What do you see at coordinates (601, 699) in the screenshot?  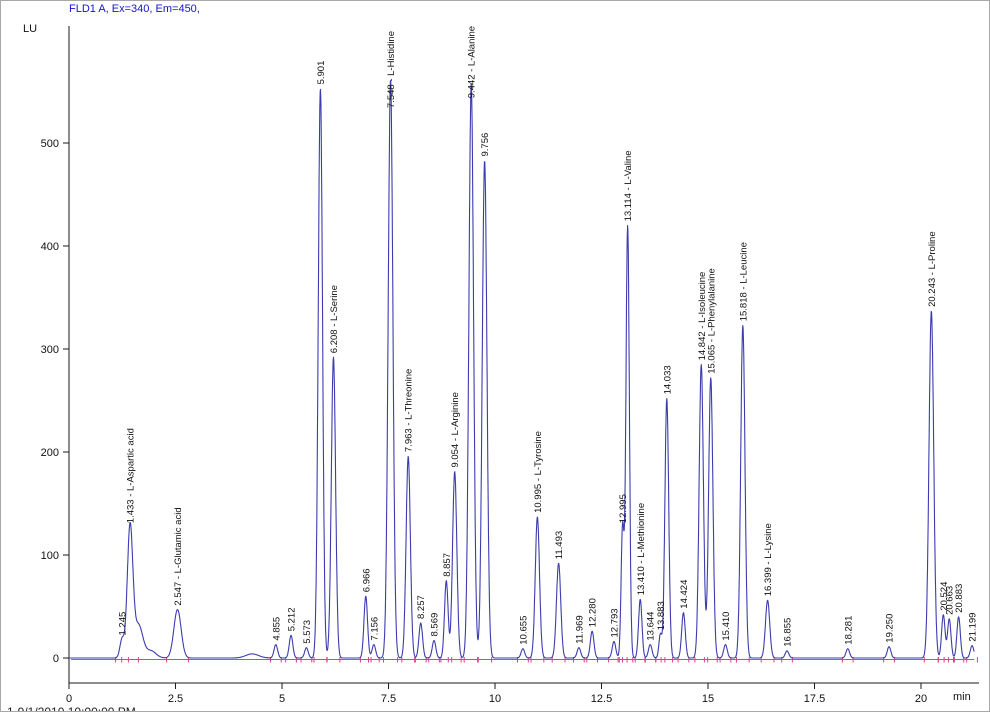 I see `svg-text: 12.5` at bounding box center [601, 699].